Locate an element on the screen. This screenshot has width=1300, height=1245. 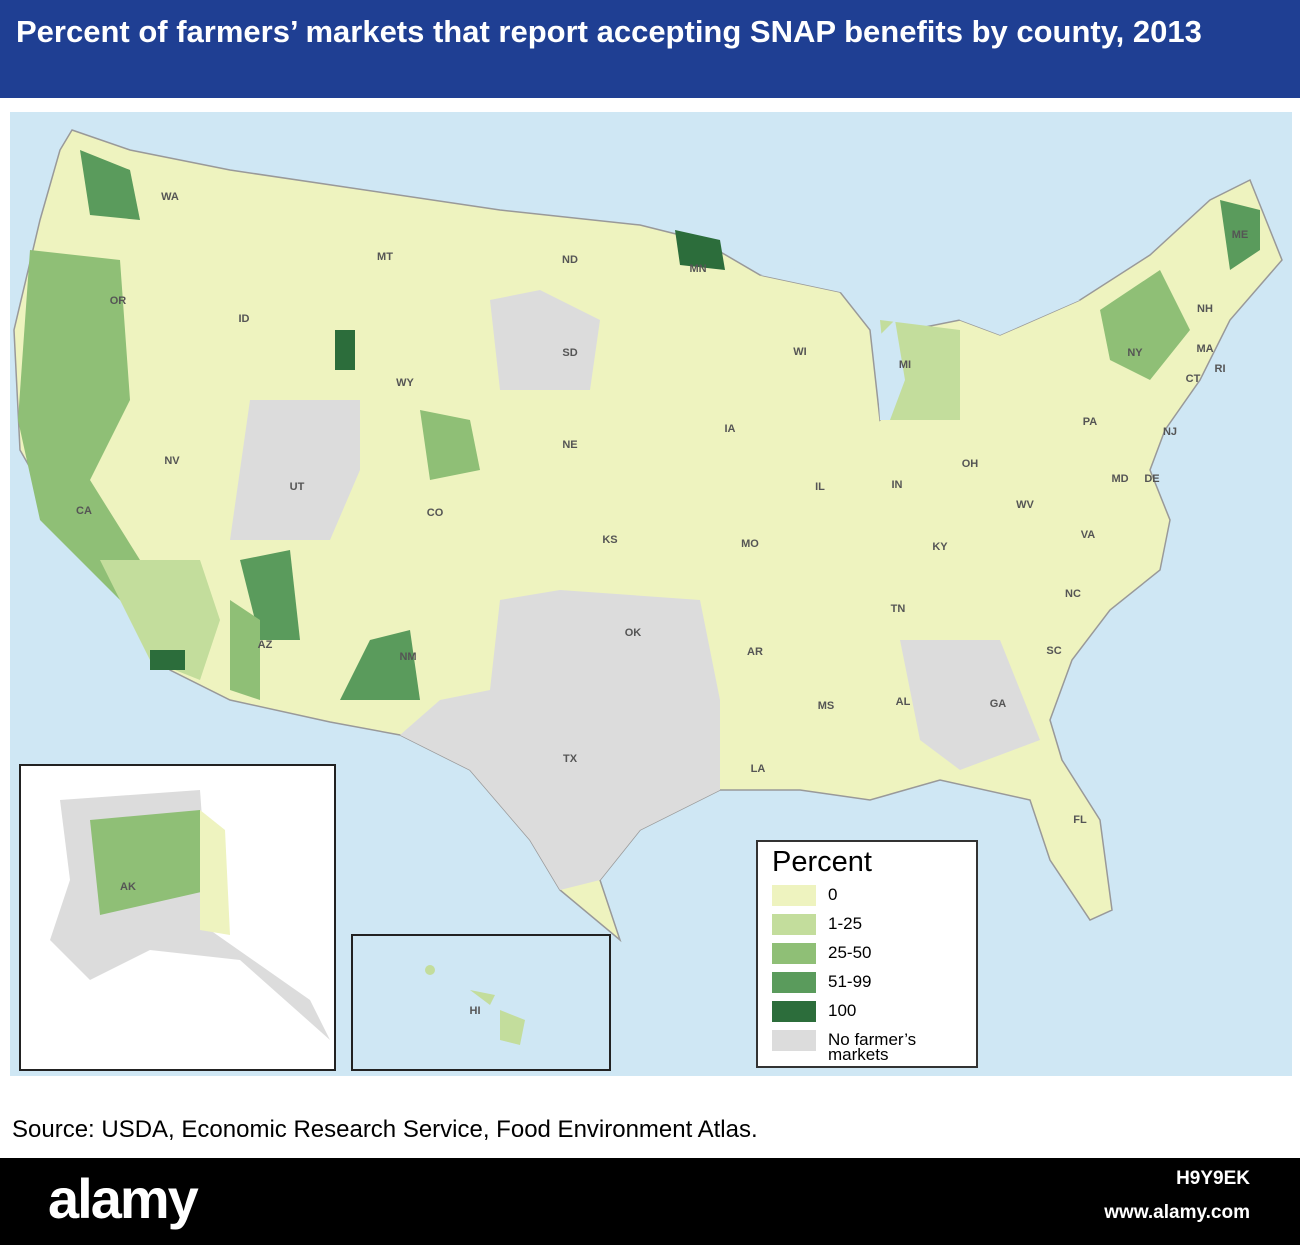
legend-items: 0 1-25 25-50 51-99 100 No farmer’s markets is located at coordinates (867, 974).